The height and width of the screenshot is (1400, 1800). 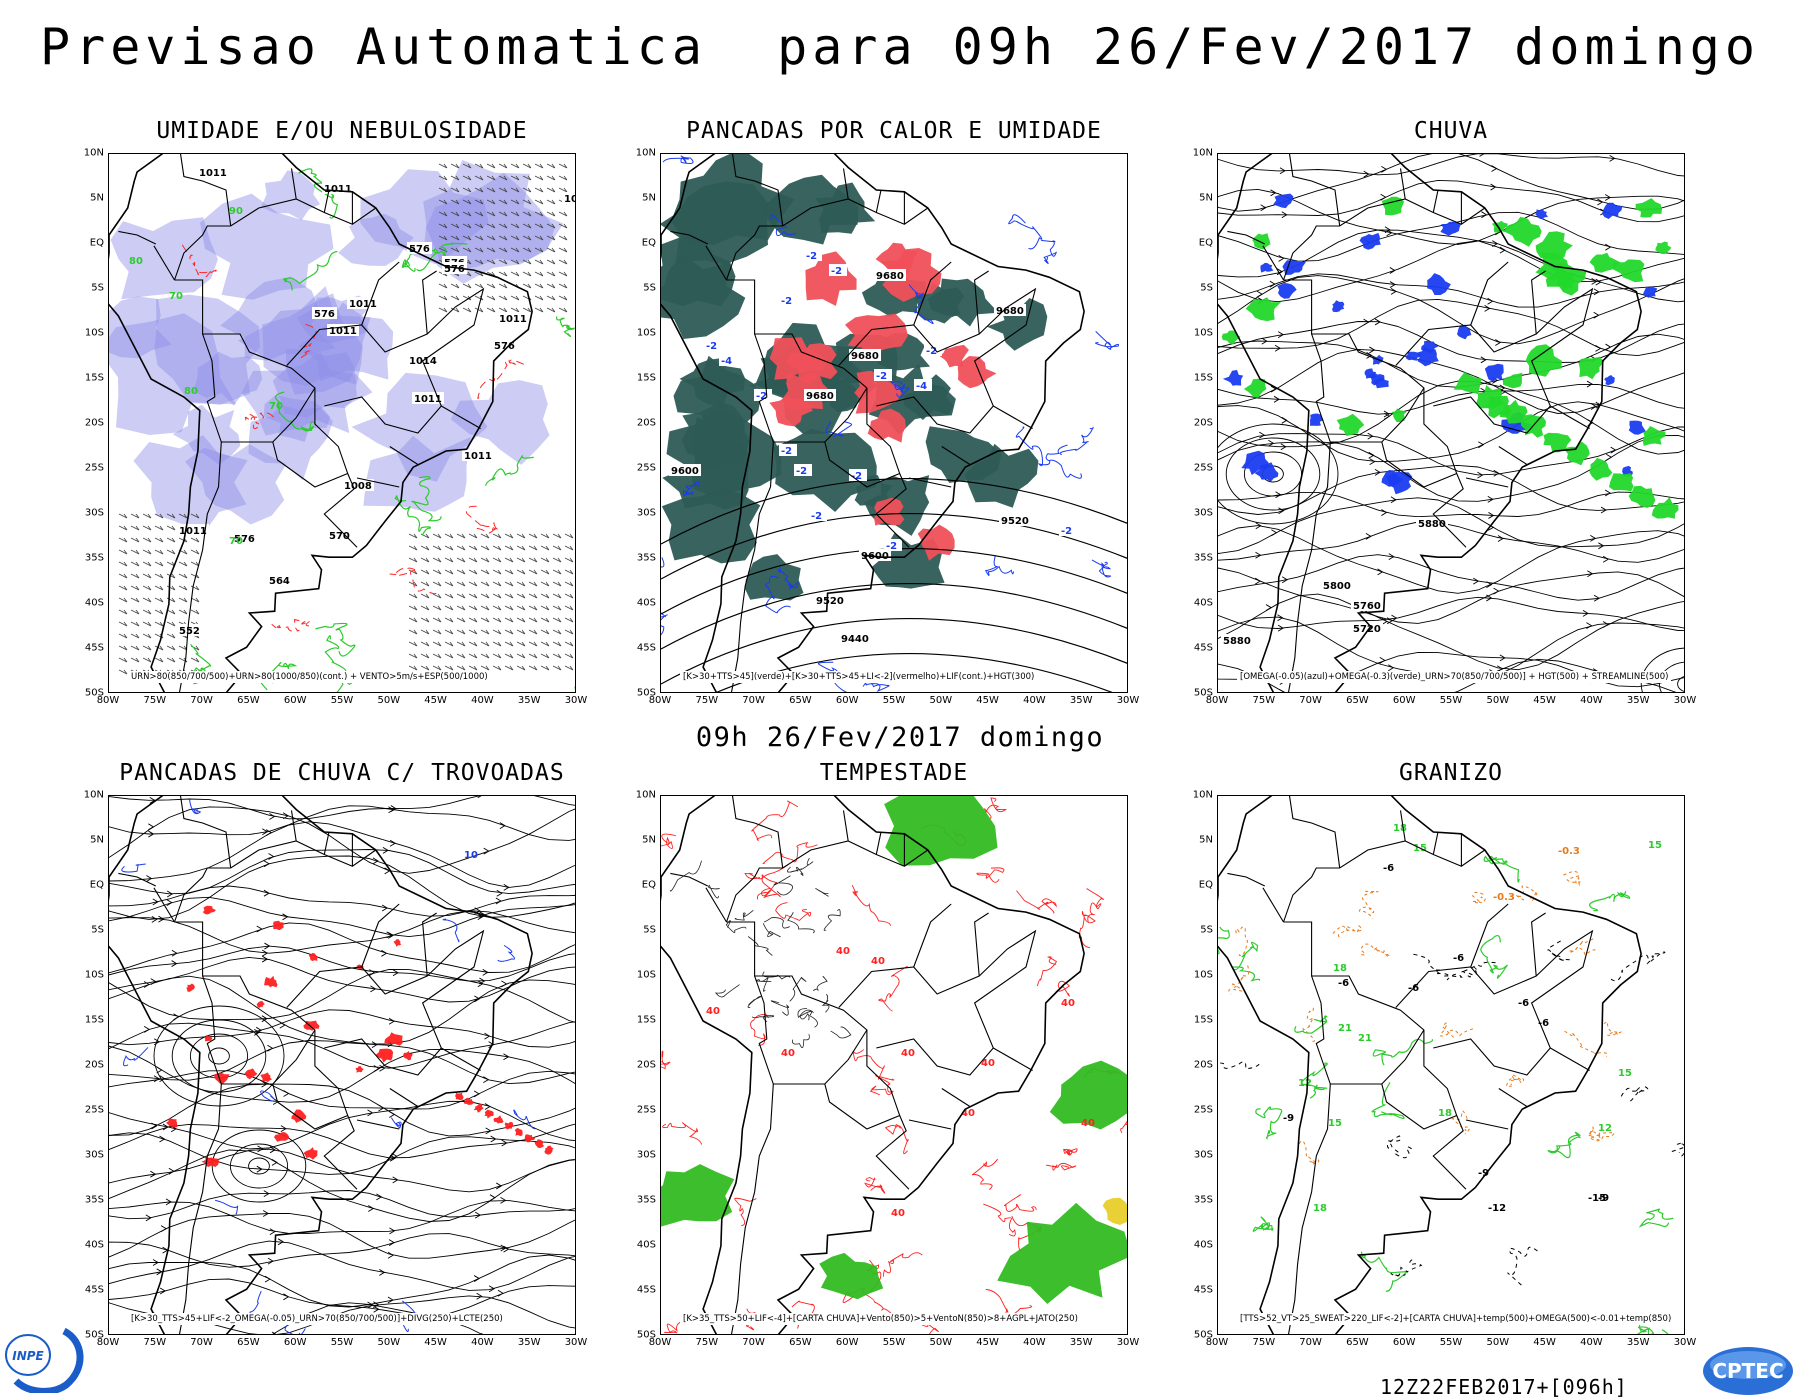 I want to click on omega-green-area, so click(x=1543, y=360).